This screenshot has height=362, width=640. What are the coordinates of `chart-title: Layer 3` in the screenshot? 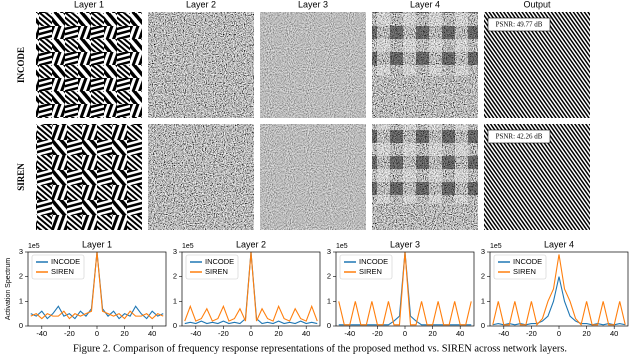 It's located at (405, 244).